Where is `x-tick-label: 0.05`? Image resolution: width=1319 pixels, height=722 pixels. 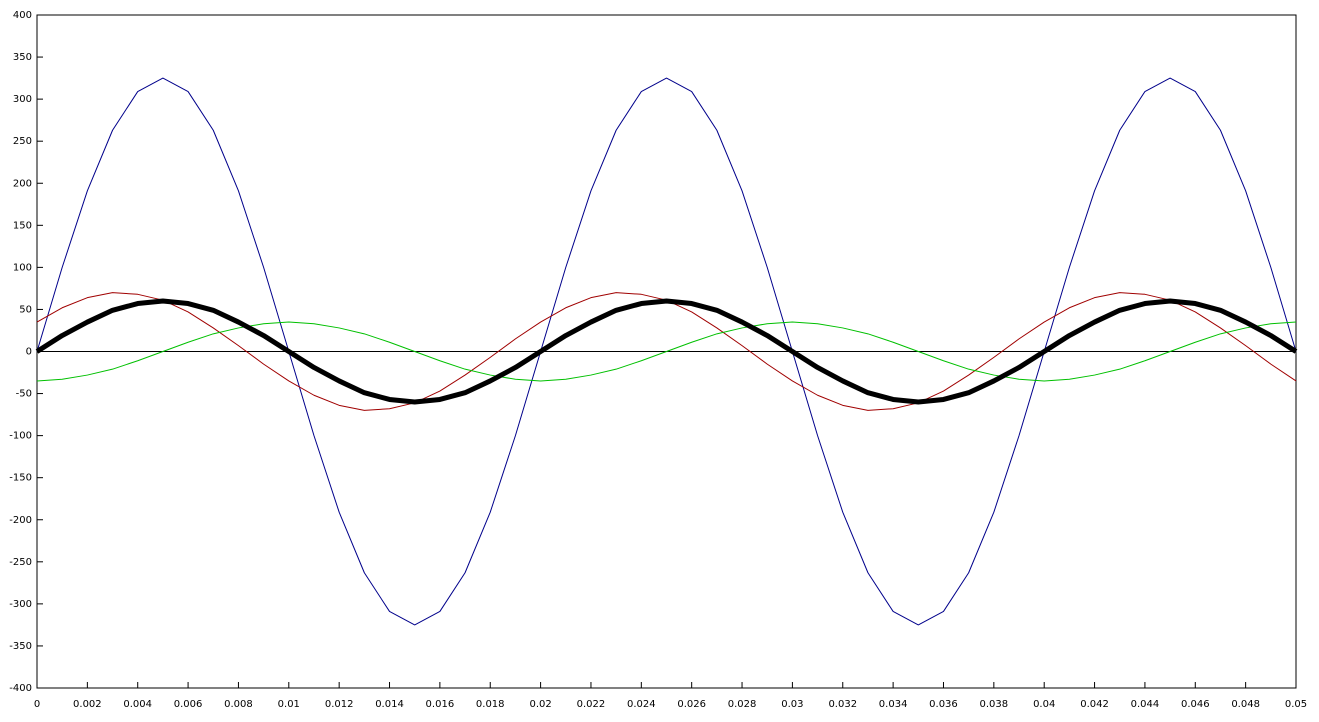 x-tick-label: 0.05 is located at coordinates (1296, 704).